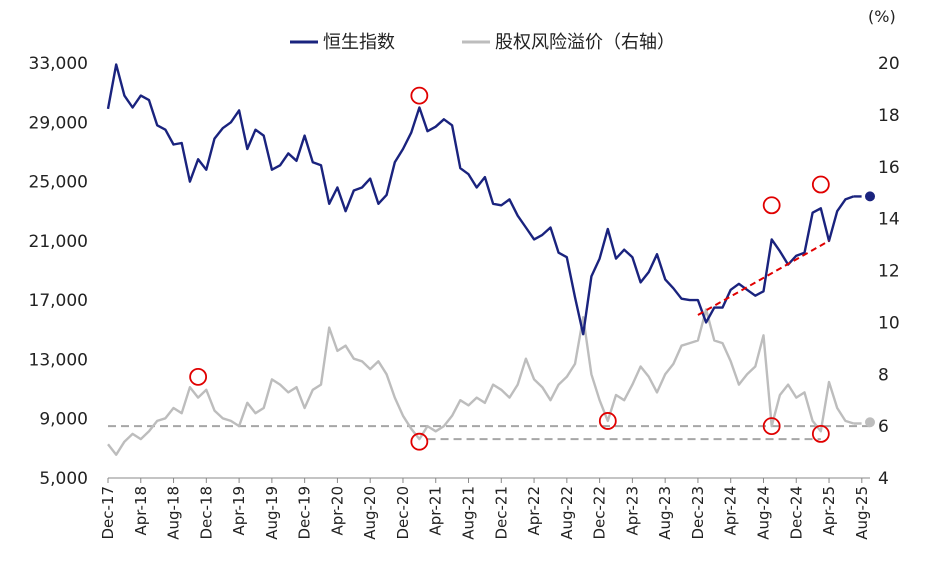 This screenshot has width=949, height=569. I want to click on x-tick-label: Dec-20, so click(403, 513).